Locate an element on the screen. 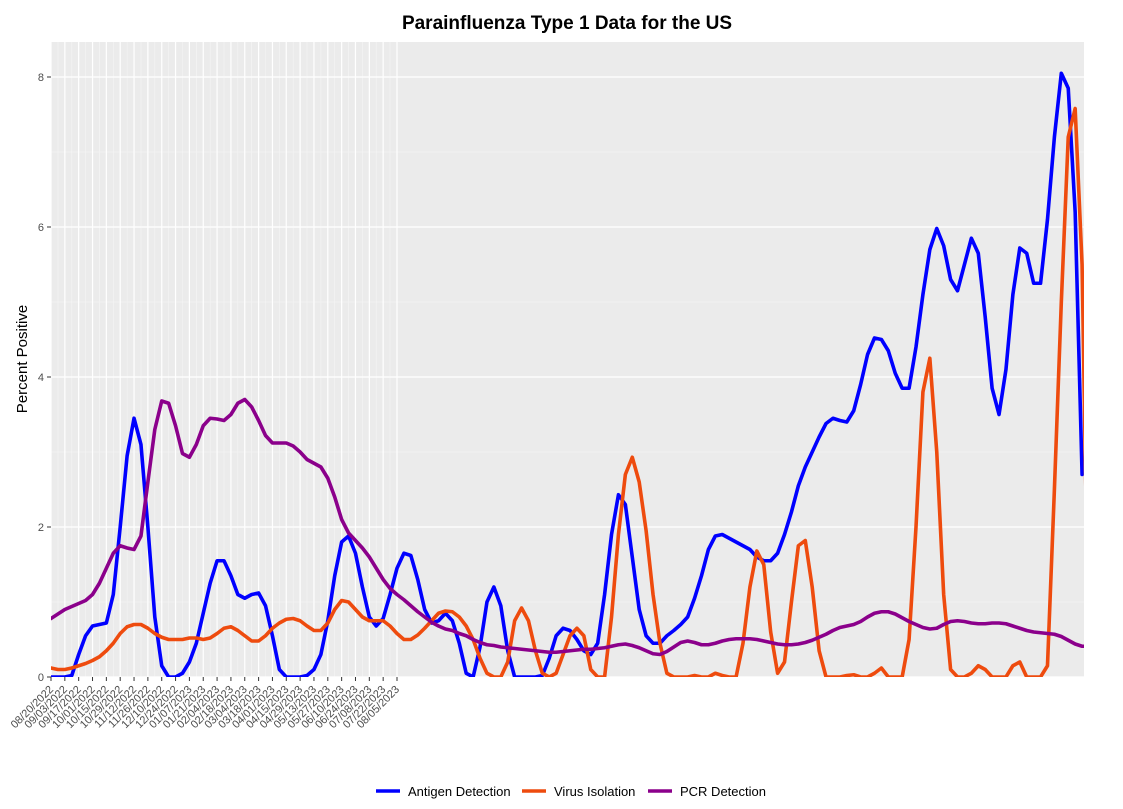  y-tick-label: 8 is located at coordinates (41, 78).